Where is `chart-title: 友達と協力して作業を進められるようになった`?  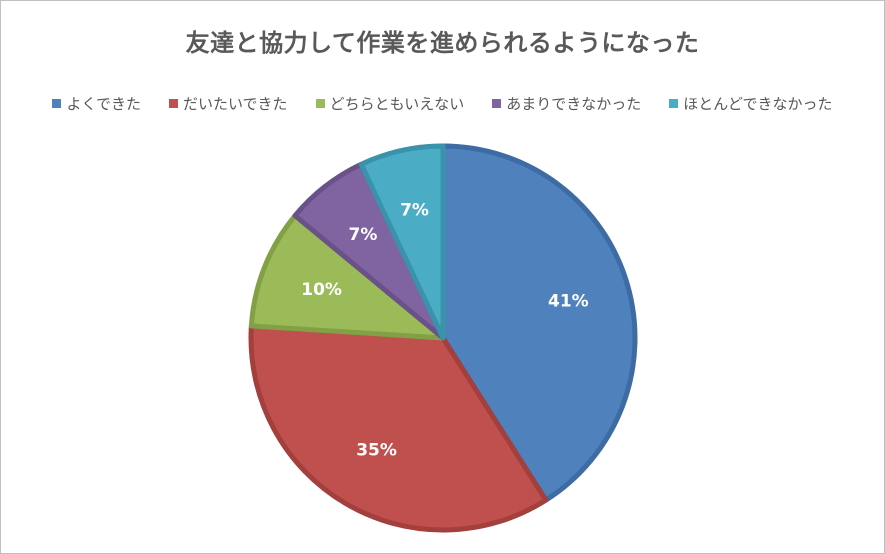
chart-title: 友達と協力して作業を進められるようになった is located at coordinates (442, 43).